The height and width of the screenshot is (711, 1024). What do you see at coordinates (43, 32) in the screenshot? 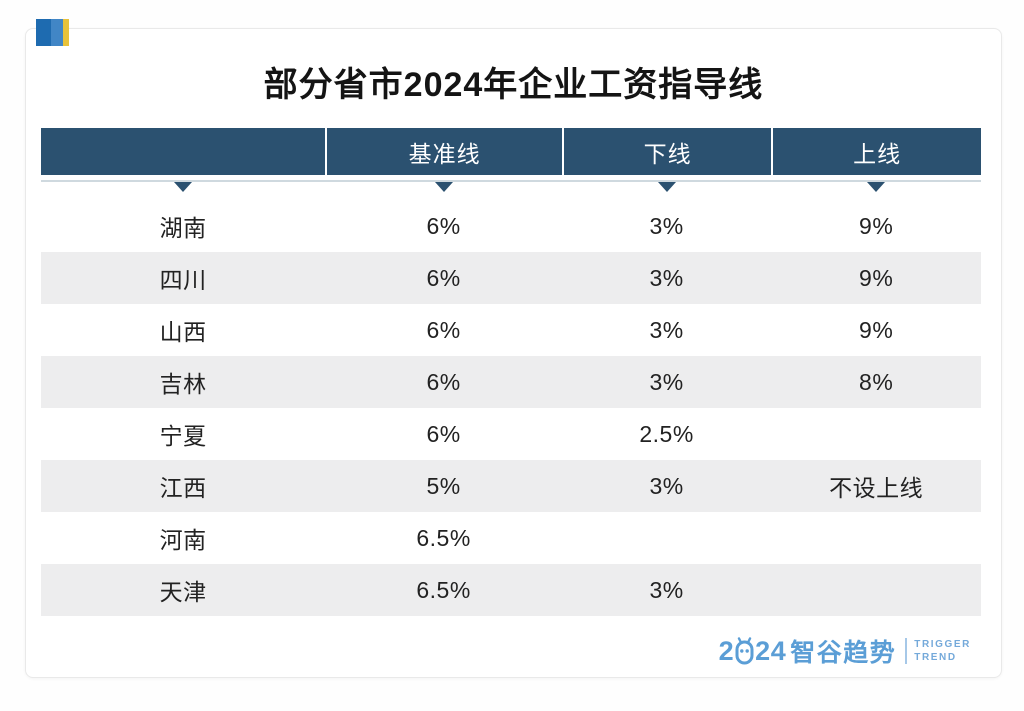
I see `corner-brand-icon-dark-band` at bounding box center [43, 32].